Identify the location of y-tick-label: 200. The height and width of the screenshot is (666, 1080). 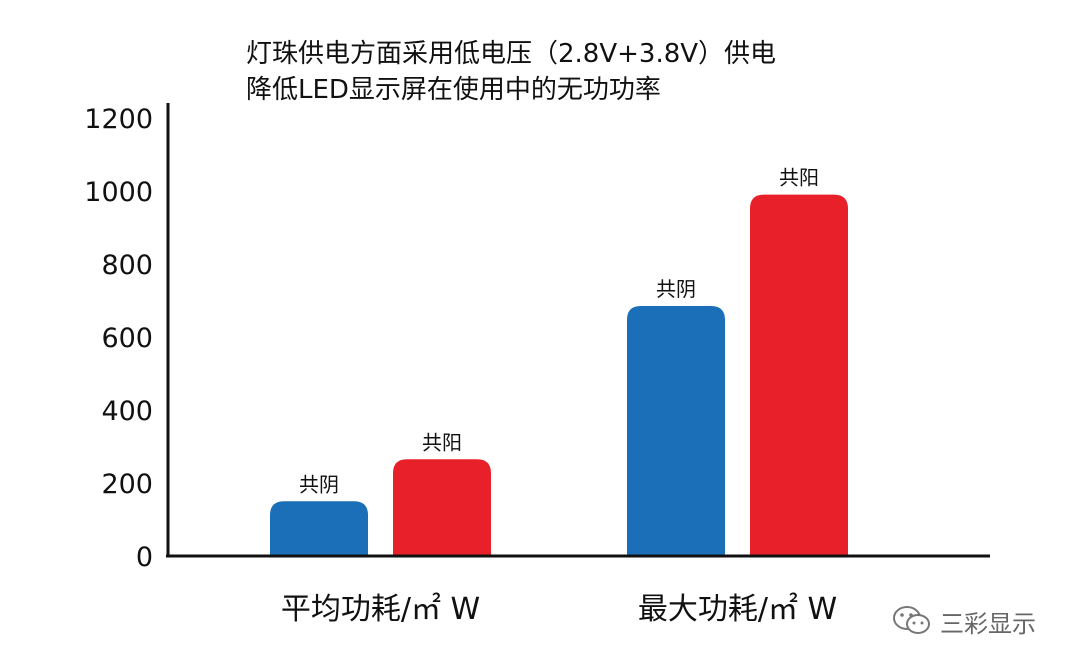
(127, 484).